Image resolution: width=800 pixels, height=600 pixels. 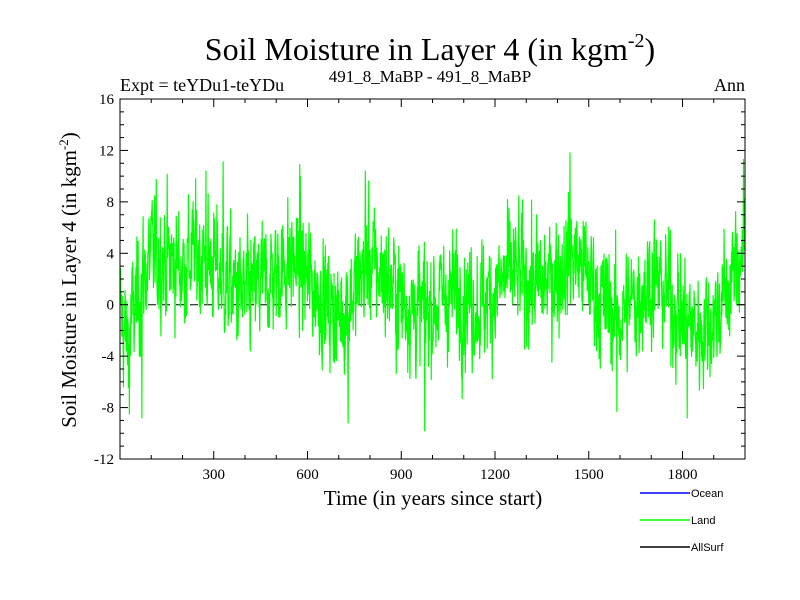 I want to click on legend-ocean-label: Ocean, so click(x=707, y=494).